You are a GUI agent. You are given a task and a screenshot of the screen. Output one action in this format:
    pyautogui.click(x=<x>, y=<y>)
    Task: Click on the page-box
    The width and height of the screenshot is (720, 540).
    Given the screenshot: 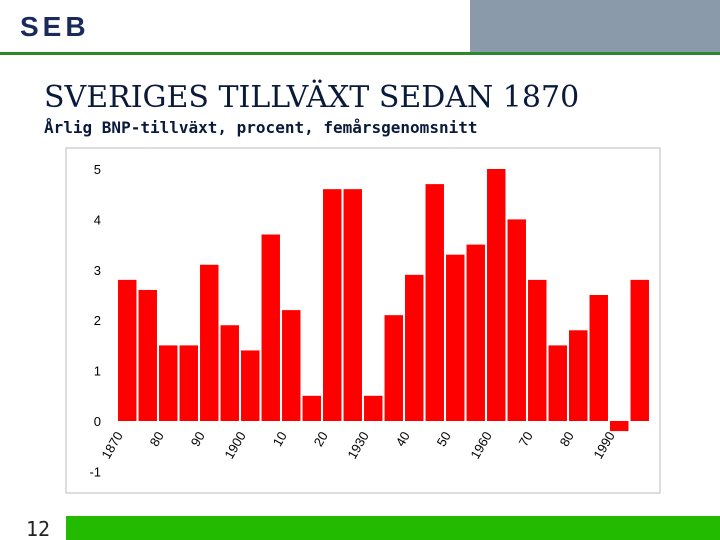 What is the action you would take?
    pyautogui.click(x=33, y=528)
    